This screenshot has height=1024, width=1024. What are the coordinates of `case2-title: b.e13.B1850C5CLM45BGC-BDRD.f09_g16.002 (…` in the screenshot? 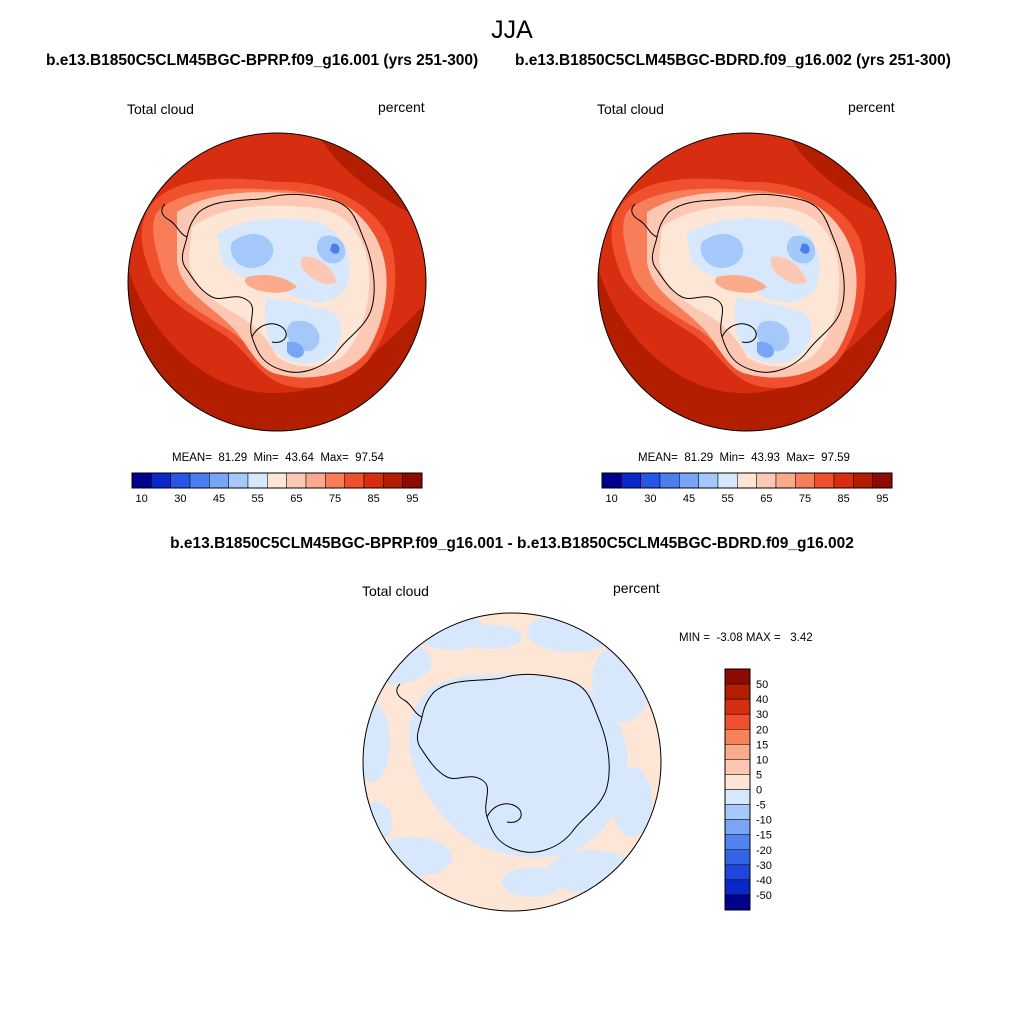 It's located at (733, 60).